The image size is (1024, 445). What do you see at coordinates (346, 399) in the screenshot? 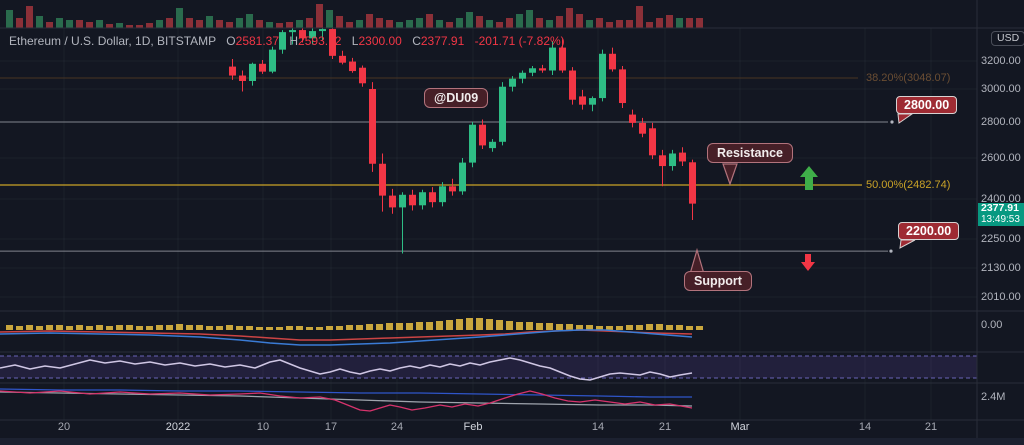
I see `volume-ma-gray-line` at bounding box center [346, 399].